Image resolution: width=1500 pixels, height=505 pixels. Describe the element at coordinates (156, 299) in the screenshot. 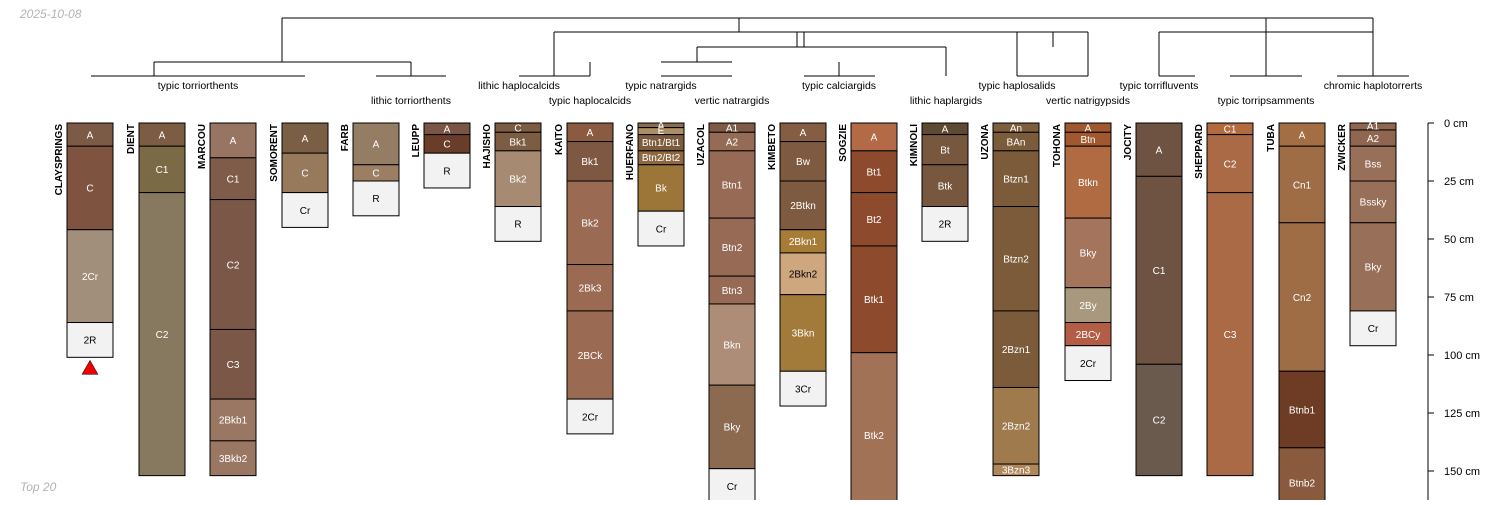

I see `profile-dient: DIENT A C1 C2` at that location.